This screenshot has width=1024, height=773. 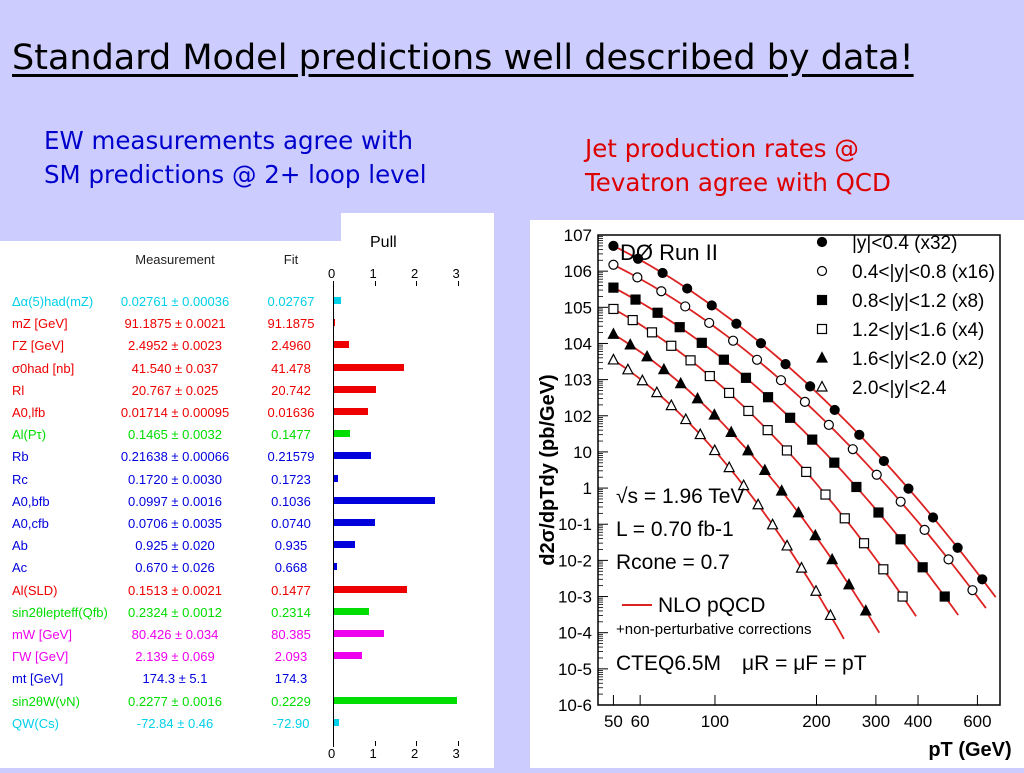 I want to click on parameter-name: Ac, so click(x=20, y=568).